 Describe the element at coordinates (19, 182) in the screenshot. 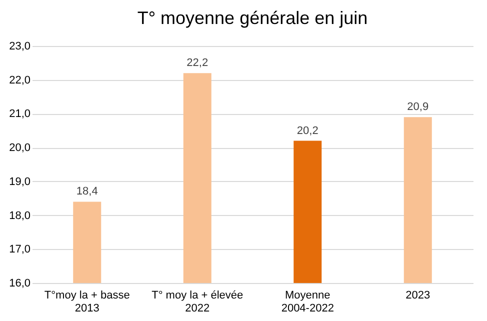

I see `y-tick-label: 19,0` at that location.